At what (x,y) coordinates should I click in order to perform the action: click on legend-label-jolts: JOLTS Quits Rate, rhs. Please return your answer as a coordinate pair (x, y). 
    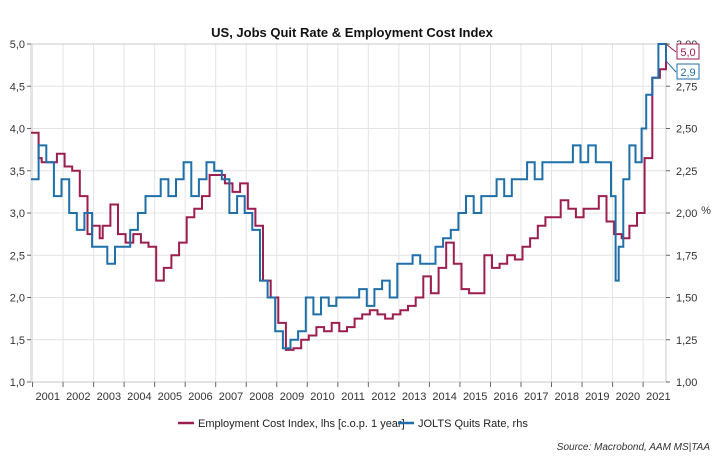
    Looking at the image, I should click on (473, 424).